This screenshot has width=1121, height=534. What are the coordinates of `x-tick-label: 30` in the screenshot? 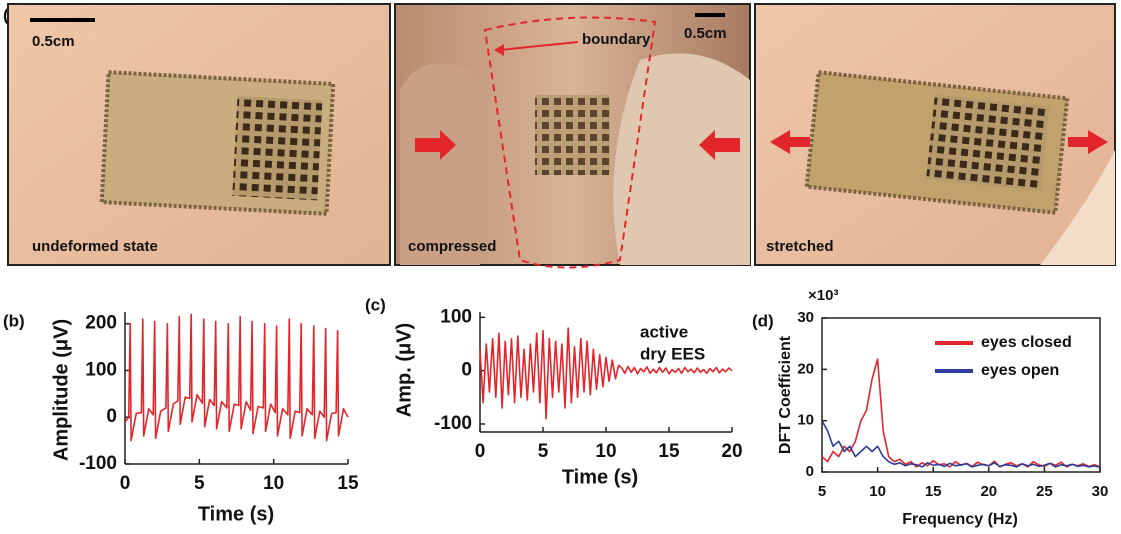 It's located at (1100, 491).